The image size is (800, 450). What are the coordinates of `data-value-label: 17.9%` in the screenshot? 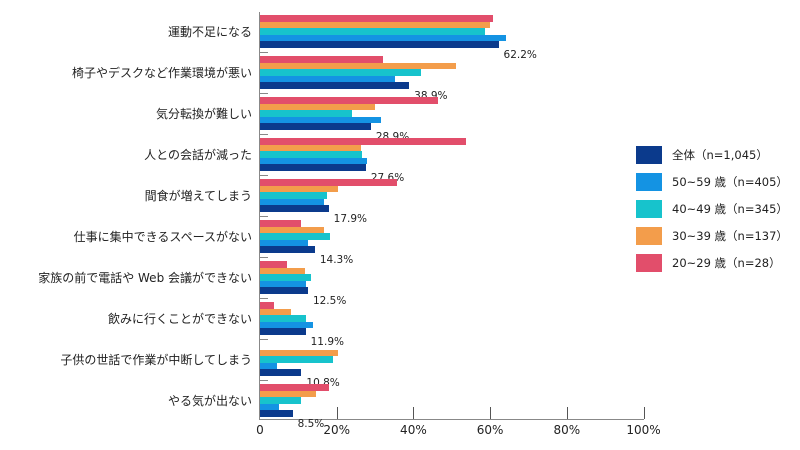 It's located at (350, 219).